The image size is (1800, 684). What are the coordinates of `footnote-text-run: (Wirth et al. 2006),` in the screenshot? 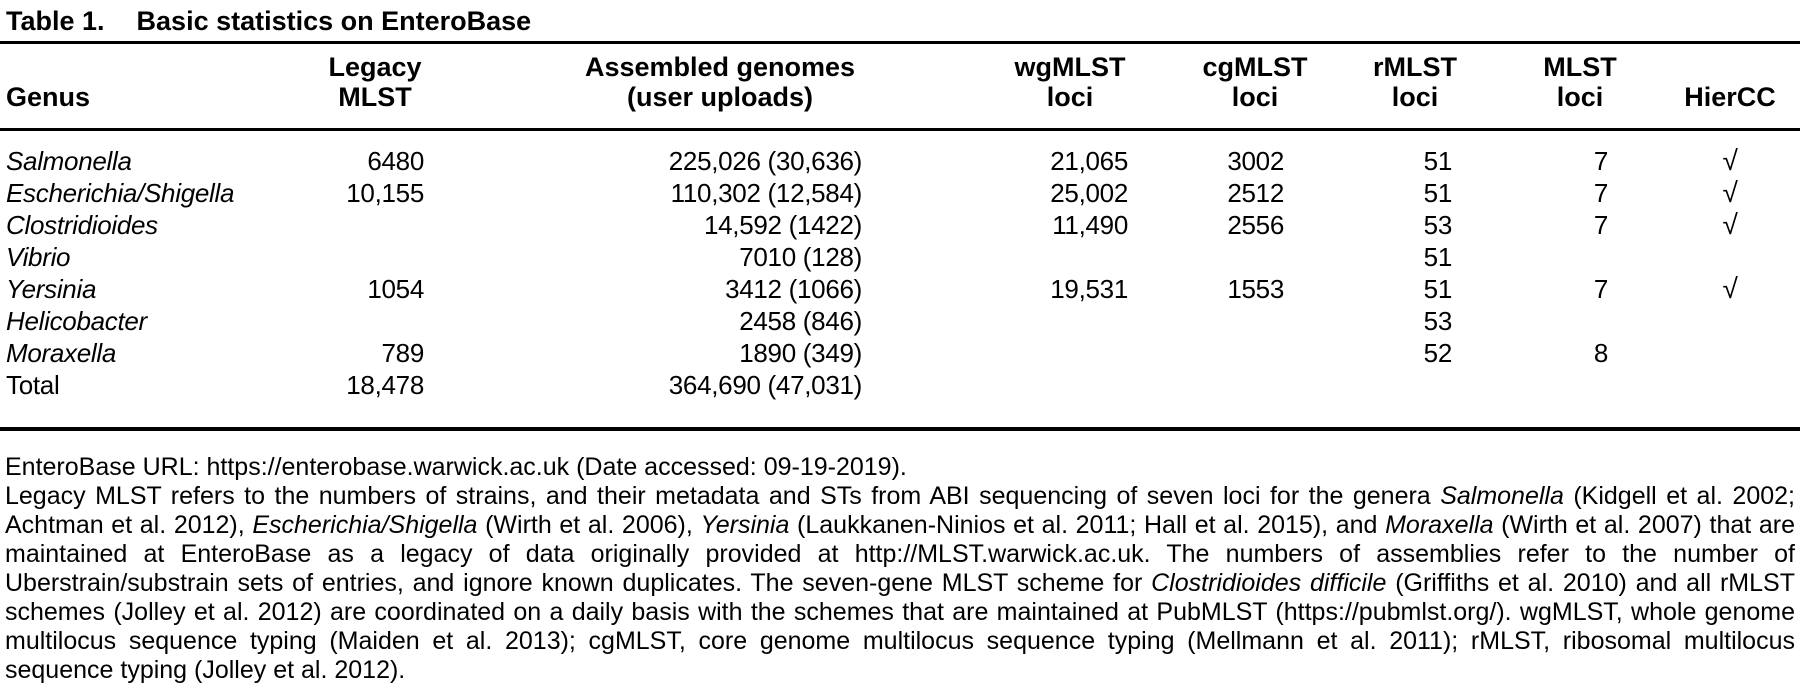 It's located at (589, 525).